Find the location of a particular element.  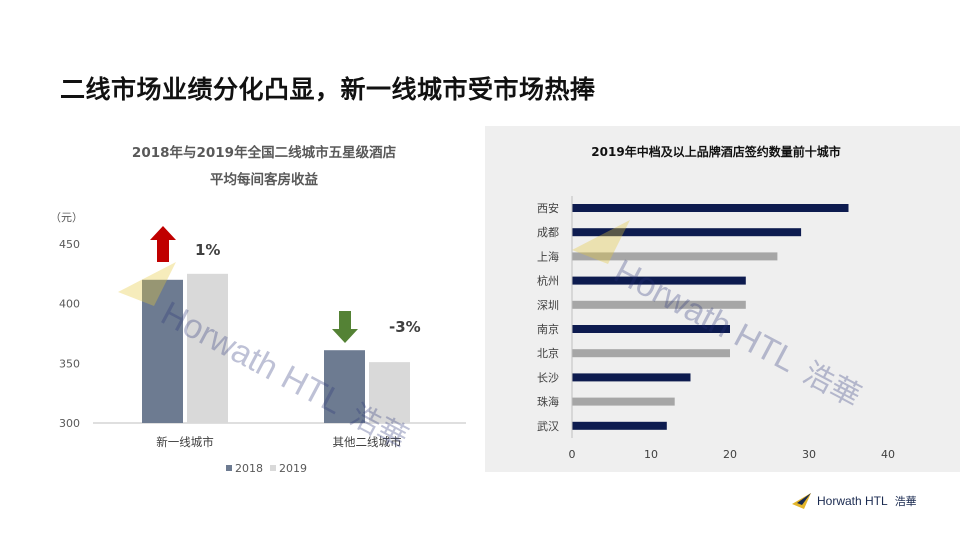

x-tick-label: 30 is located at coordinates (809, 454).